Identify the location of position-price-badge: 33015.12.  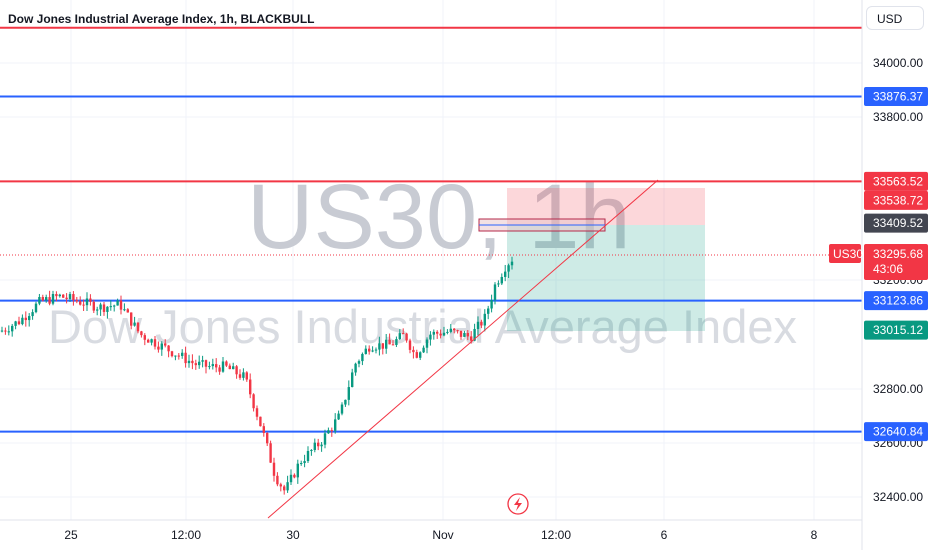
(898, 330).